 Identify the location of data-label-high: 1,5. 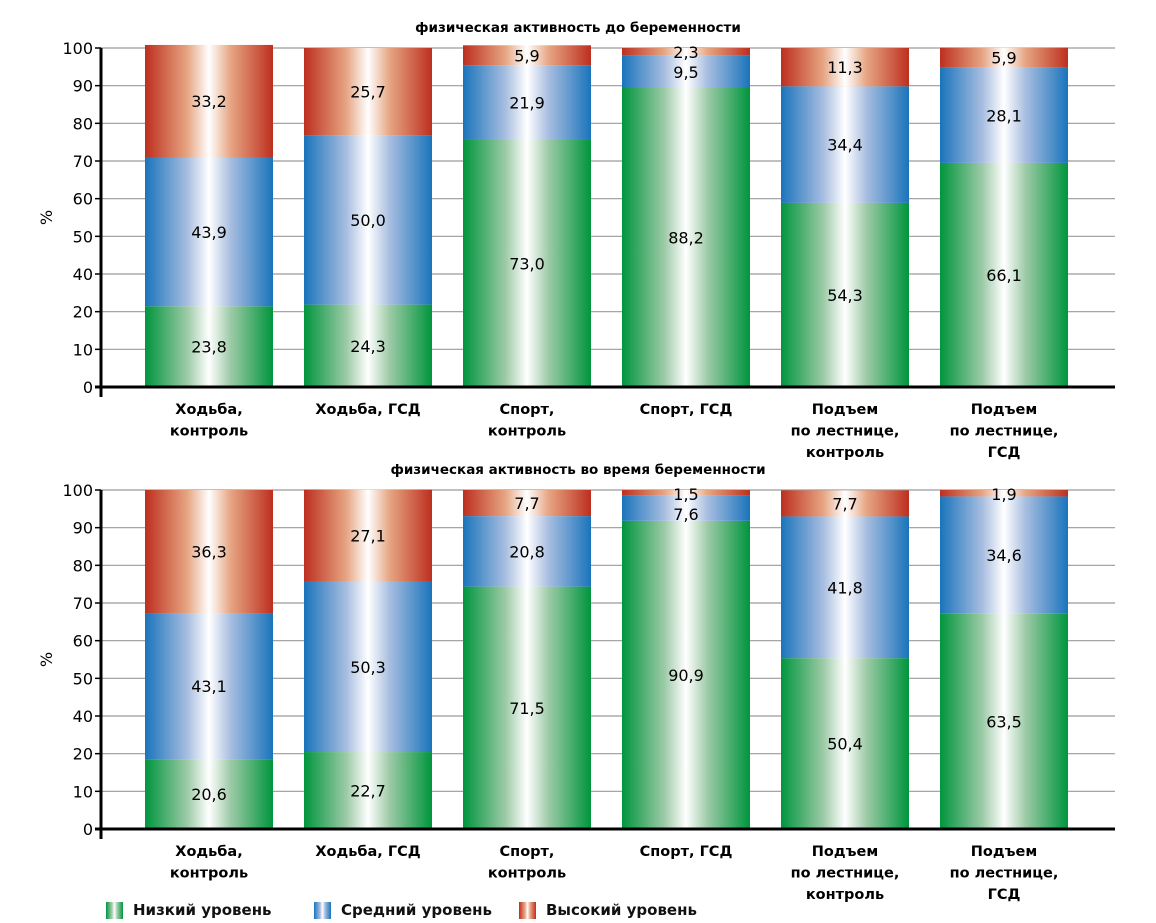
(685, 494).